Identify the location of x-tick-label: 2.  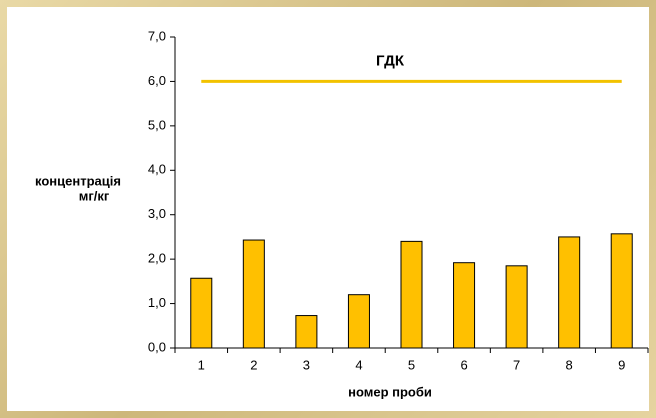
(253, 364).